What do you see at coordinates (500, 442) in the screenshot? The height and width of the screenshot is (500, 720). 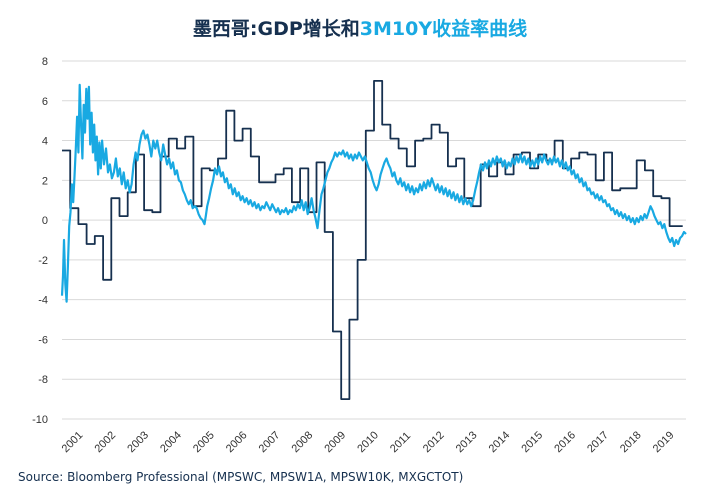 I see `x-tick-label: 2014` at bounding box center [500, 442].